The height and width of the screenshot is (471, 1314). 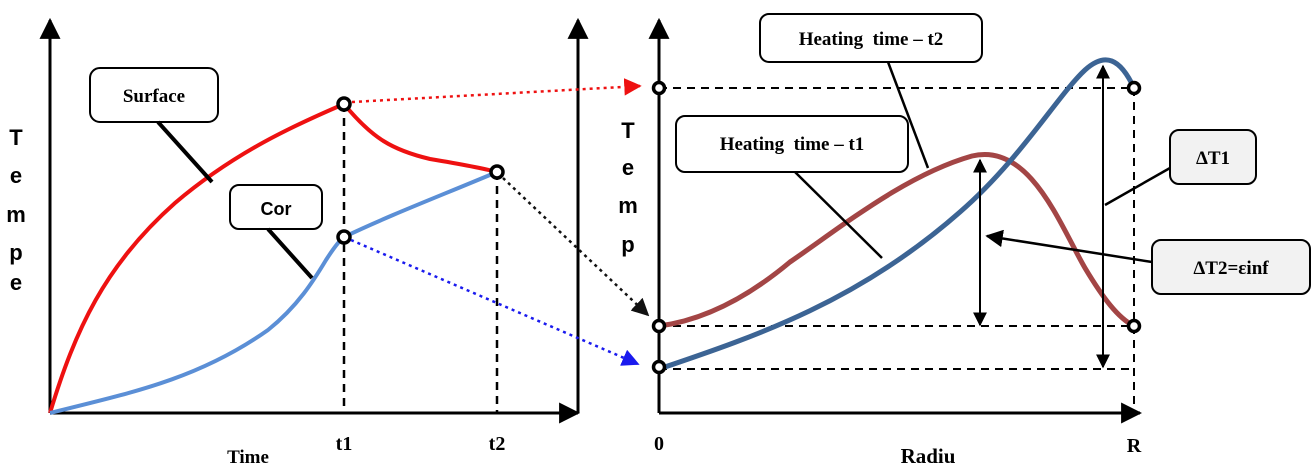 What do you see at coordinates (628, 167) in the screenshot?
I see `right-y-label-letter: e` at bounding box center [628, 167].